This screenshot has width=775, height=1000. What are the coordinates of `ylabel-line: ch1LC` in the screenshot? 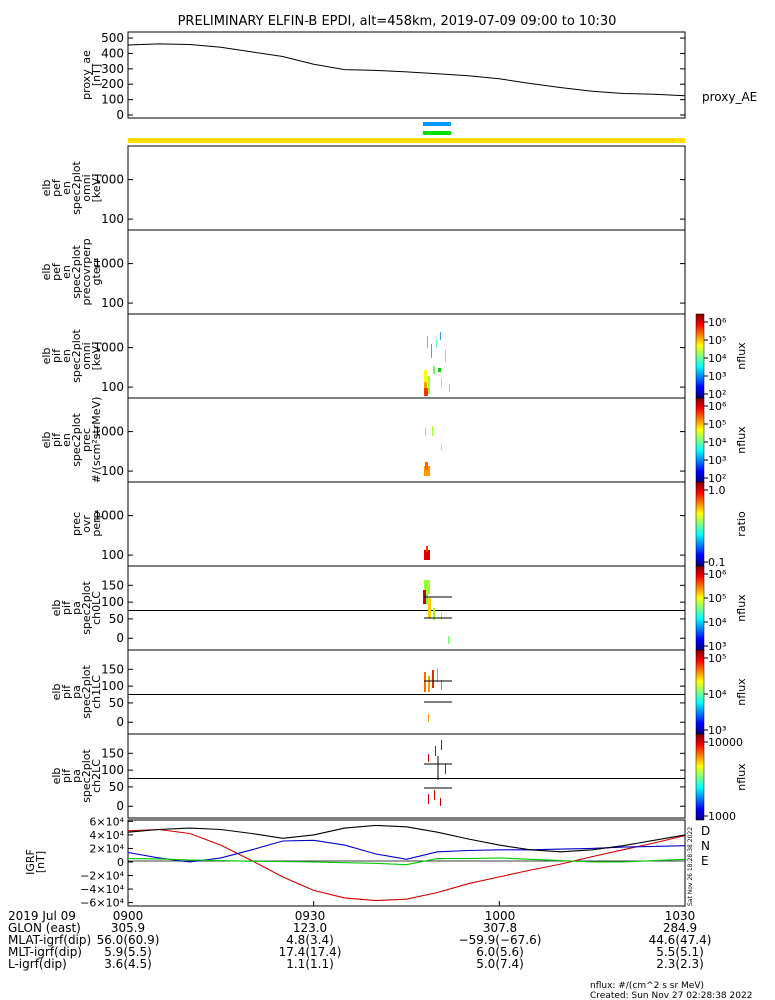 It's located at (96, 692).